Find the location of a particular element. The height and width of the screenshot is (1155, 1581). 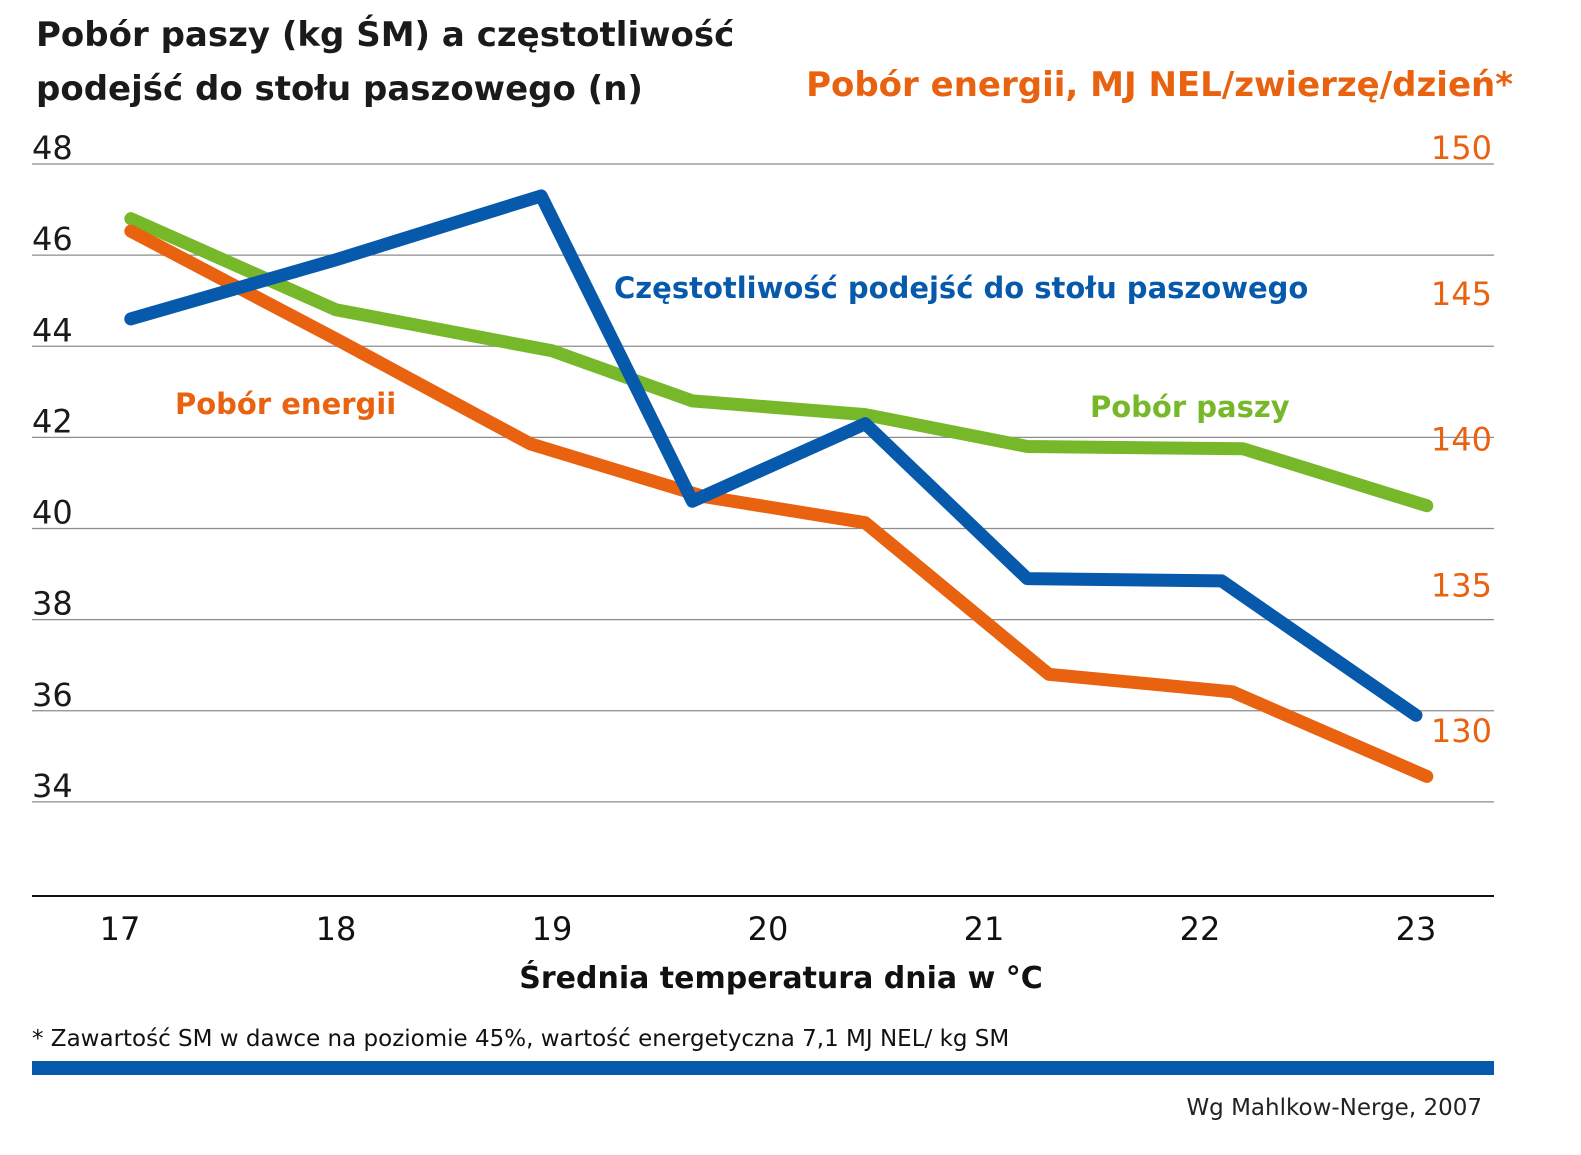

right-axis-ticks: 150 145 140 135 130 is located at coordinates (1461, 439).